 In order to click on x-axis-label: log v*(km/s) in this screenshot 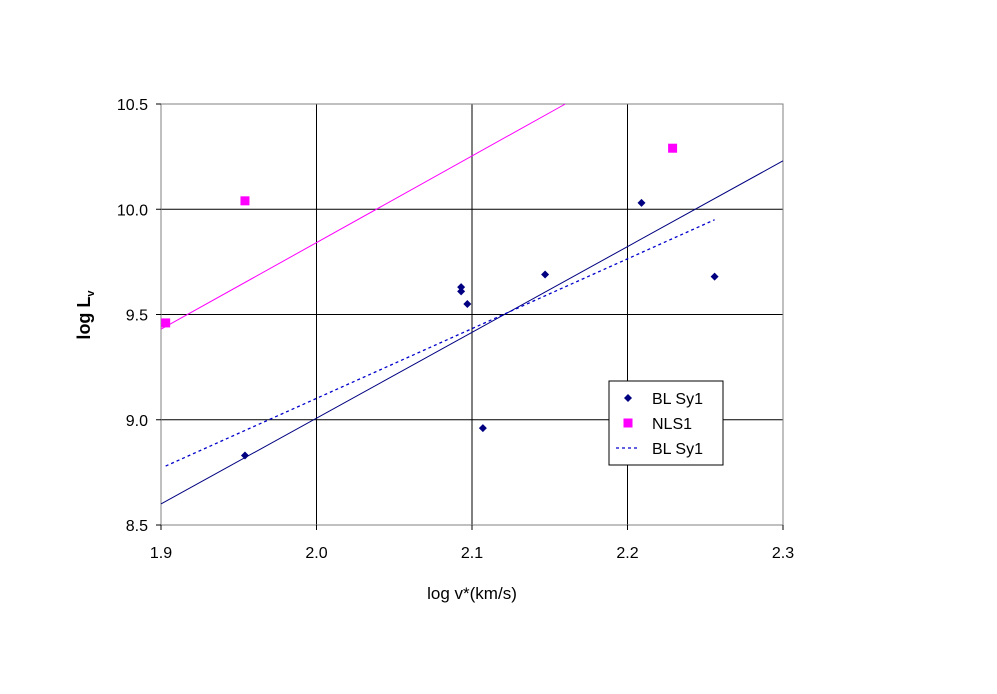, I will do `click(472, 593)`.